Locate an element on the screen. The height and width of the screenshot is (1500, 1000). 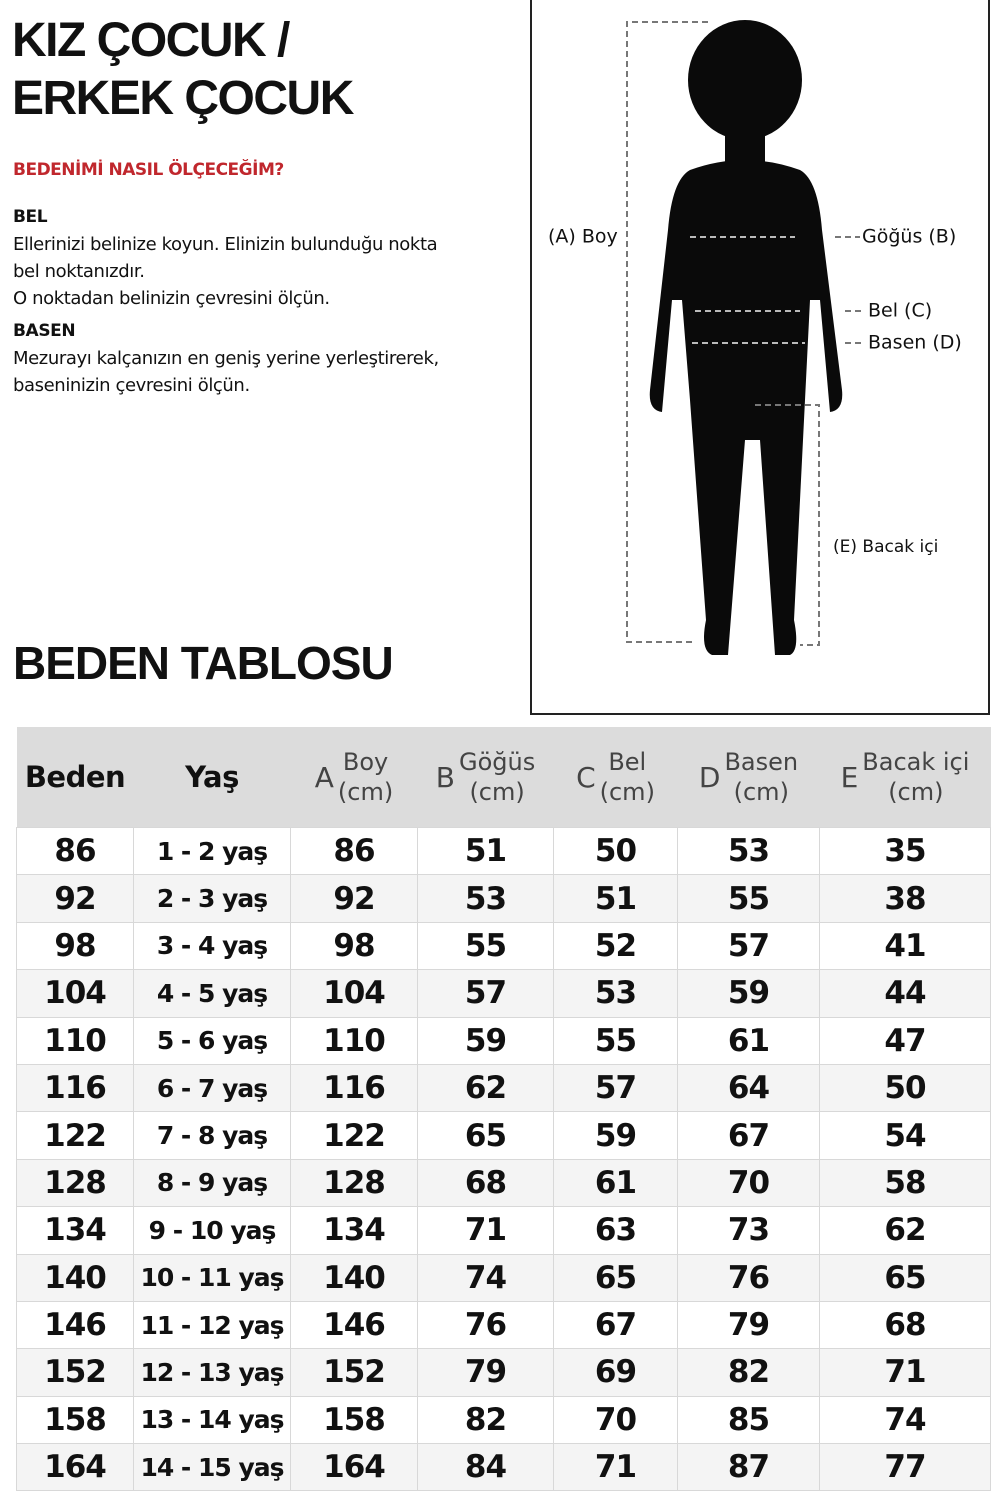
table-cell: 87 is located at coordinates (748, 1467).